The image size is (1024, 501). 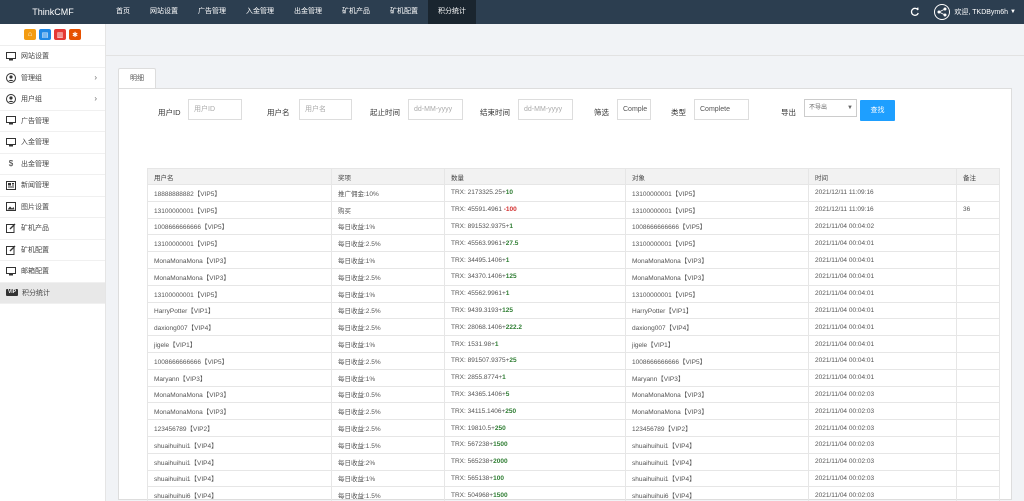 I want to click on topnav-item: 入金管理, so click(x=260, y=11).